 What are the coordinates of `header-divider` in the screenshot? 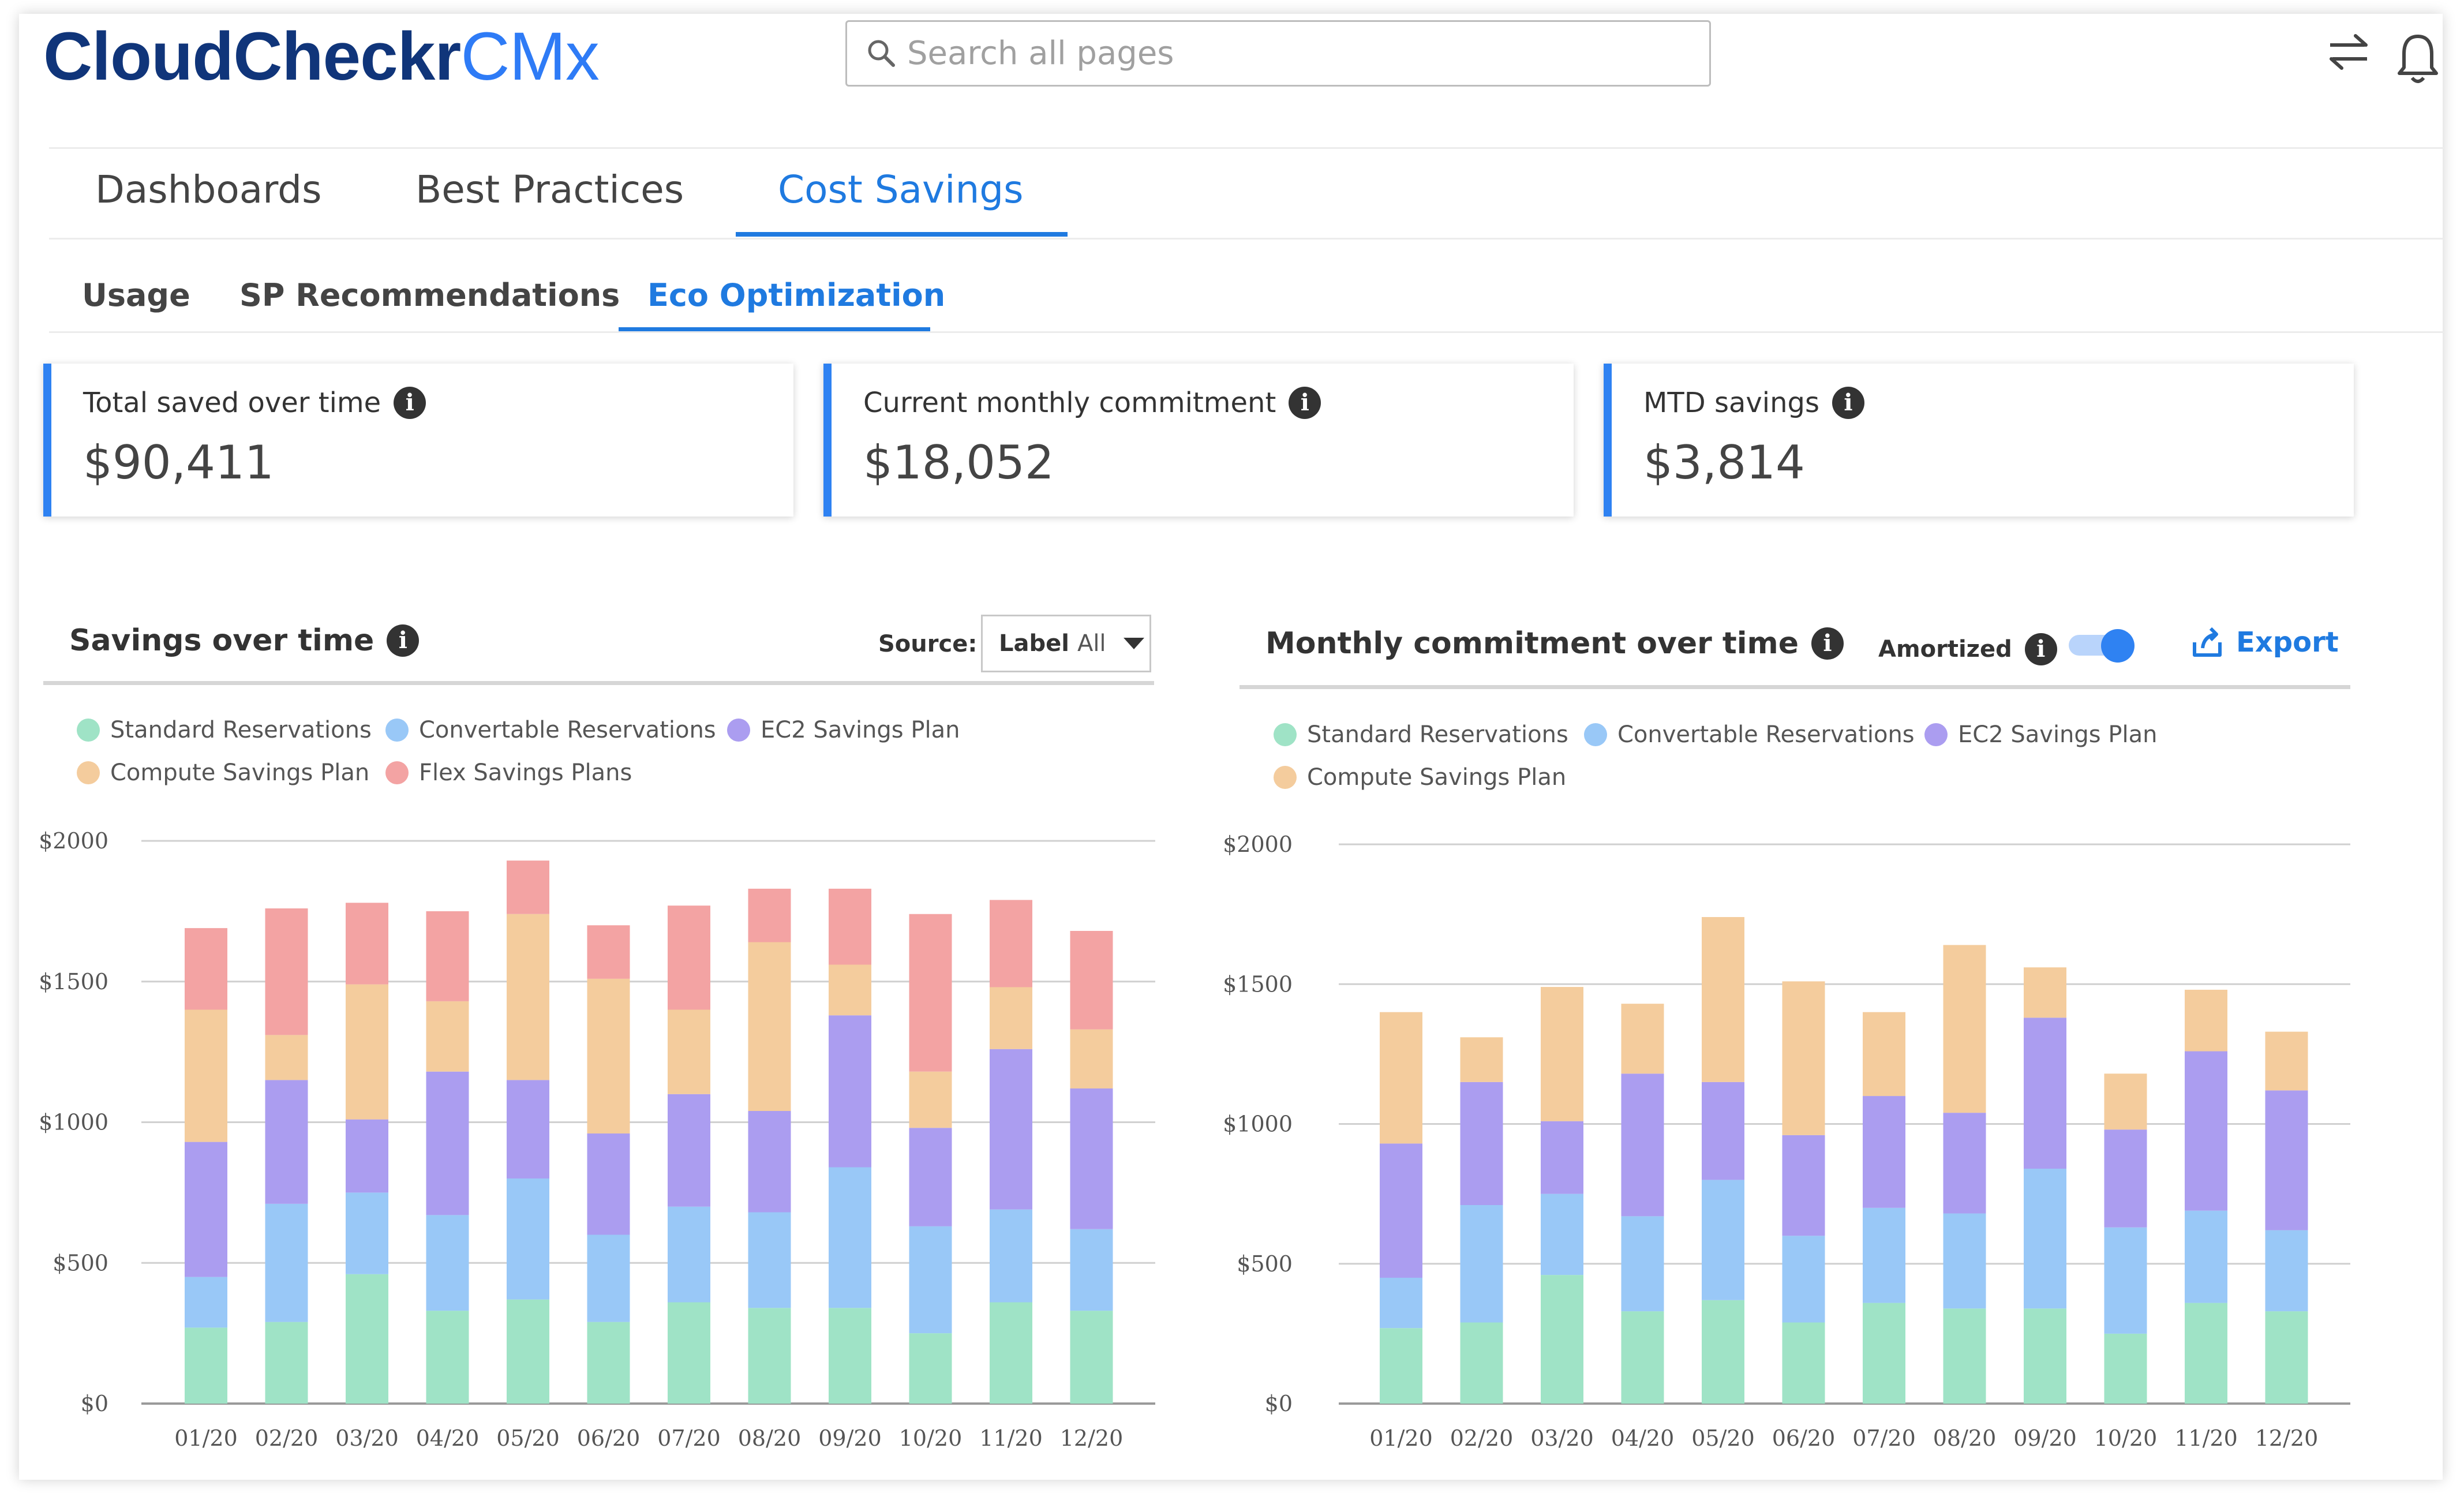 It's located at (1247, 148).